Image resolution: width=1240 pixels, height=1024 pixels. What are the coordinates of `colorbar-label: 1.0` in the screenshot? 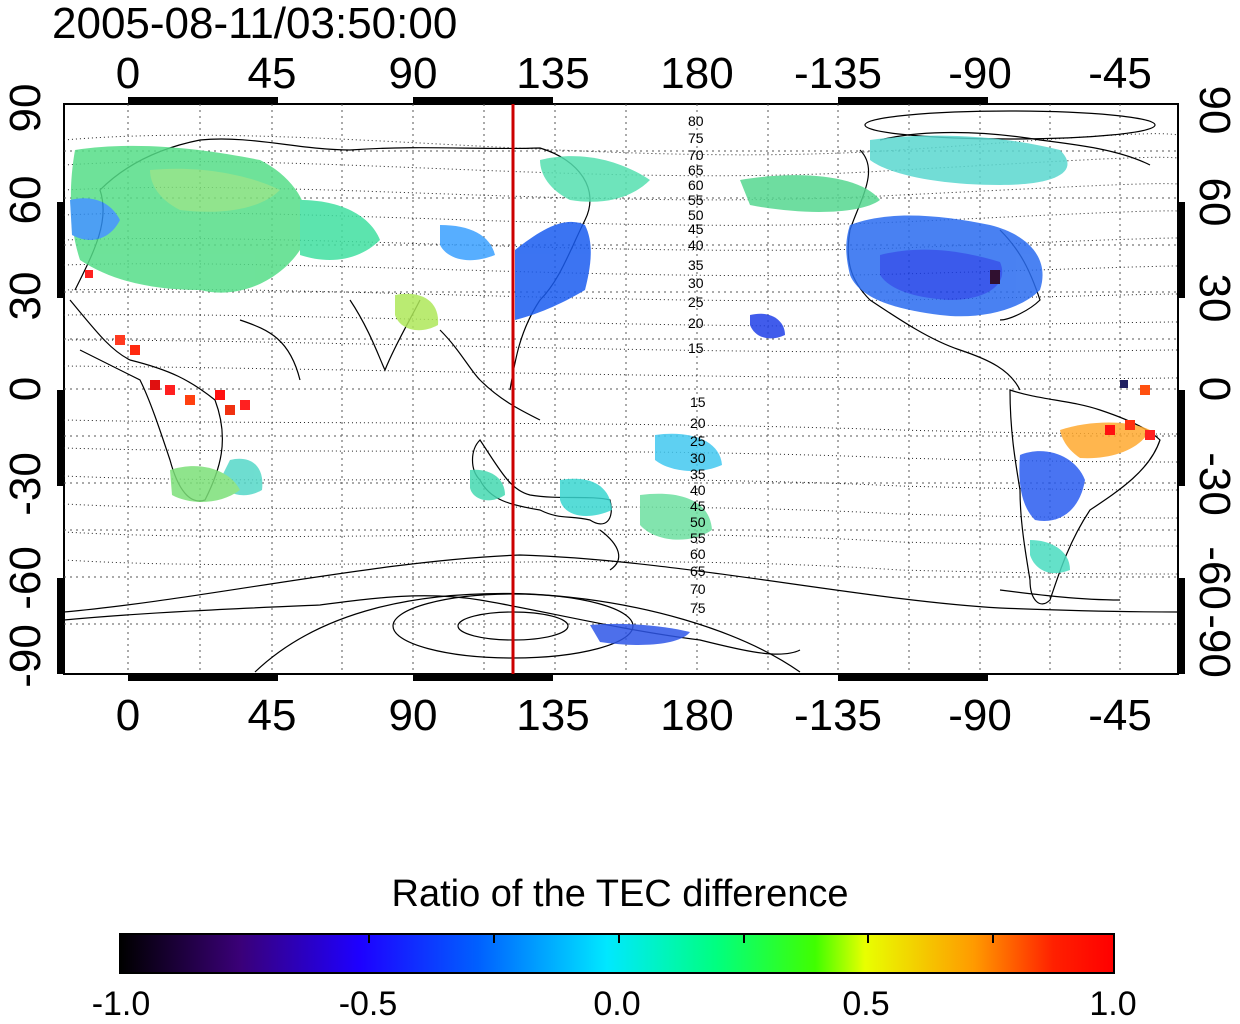 It's located at (1113, 1004).